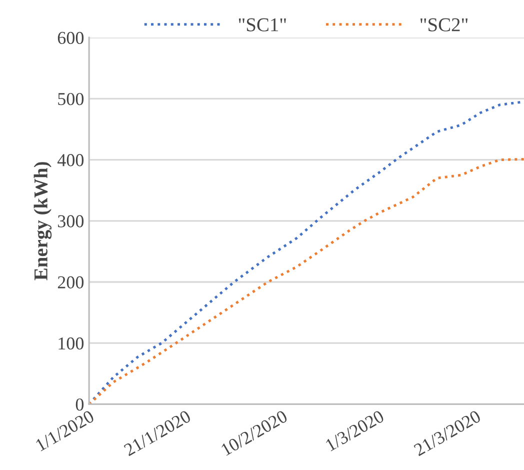 Image resolution: width=524 pixels, height=470 pixels. What do you see at coordinates (71, 343) in the screenshot?
I see `y-tick-label: 100` at bounding box center [71, 343].